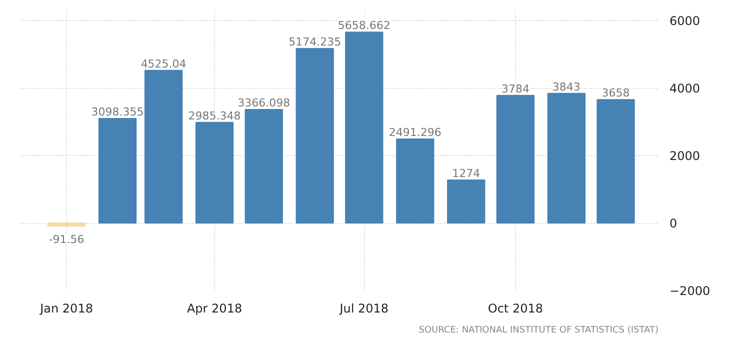 This screenshot has width=730, height=340. I want to click on y-tick-label: 2000, so click(685, 156).